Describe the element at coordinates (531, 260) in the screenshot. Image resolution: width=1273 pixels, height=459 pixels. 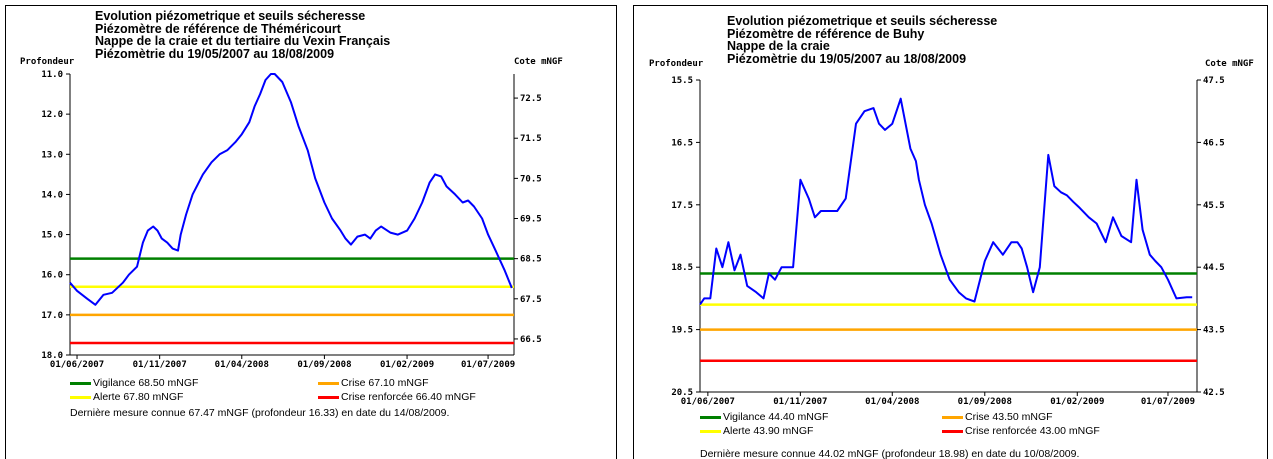
I see `right-tick-label: 68.5` at that location.